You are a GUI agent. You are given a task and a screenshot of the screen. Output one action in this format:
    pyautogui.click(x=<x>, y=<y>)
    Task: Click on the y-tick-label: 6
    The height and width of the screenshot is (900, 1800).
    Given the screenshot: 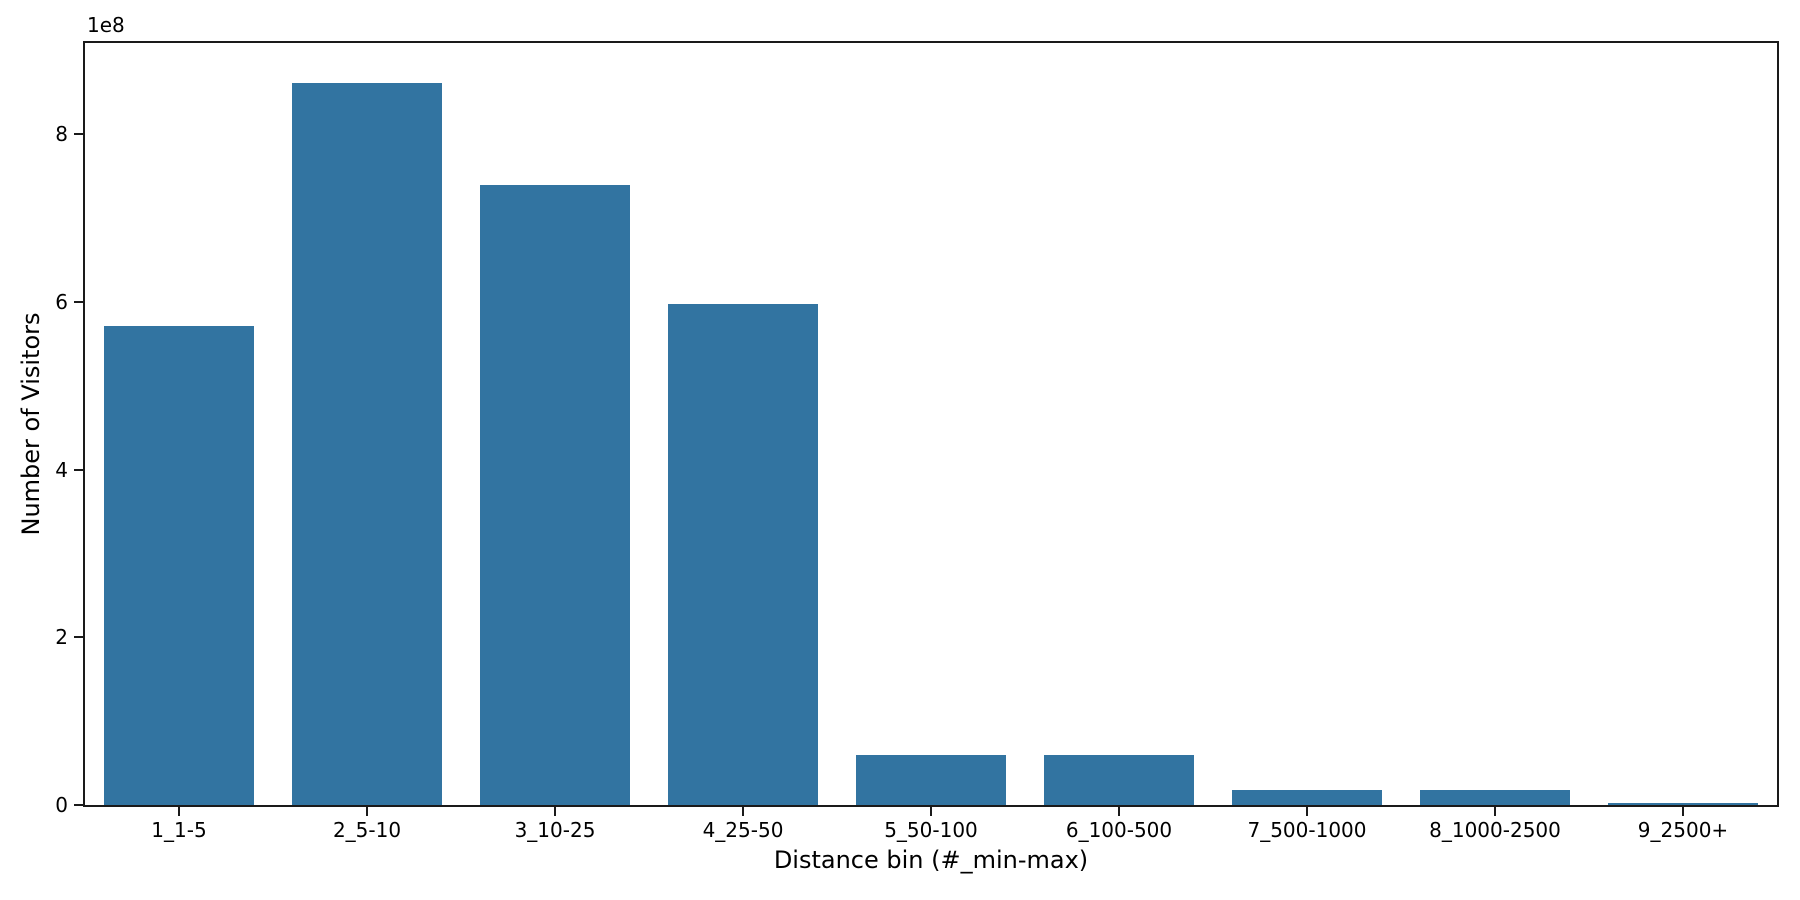 What is the action you would take?
    pyautogui.click(x=61, y=302)
    